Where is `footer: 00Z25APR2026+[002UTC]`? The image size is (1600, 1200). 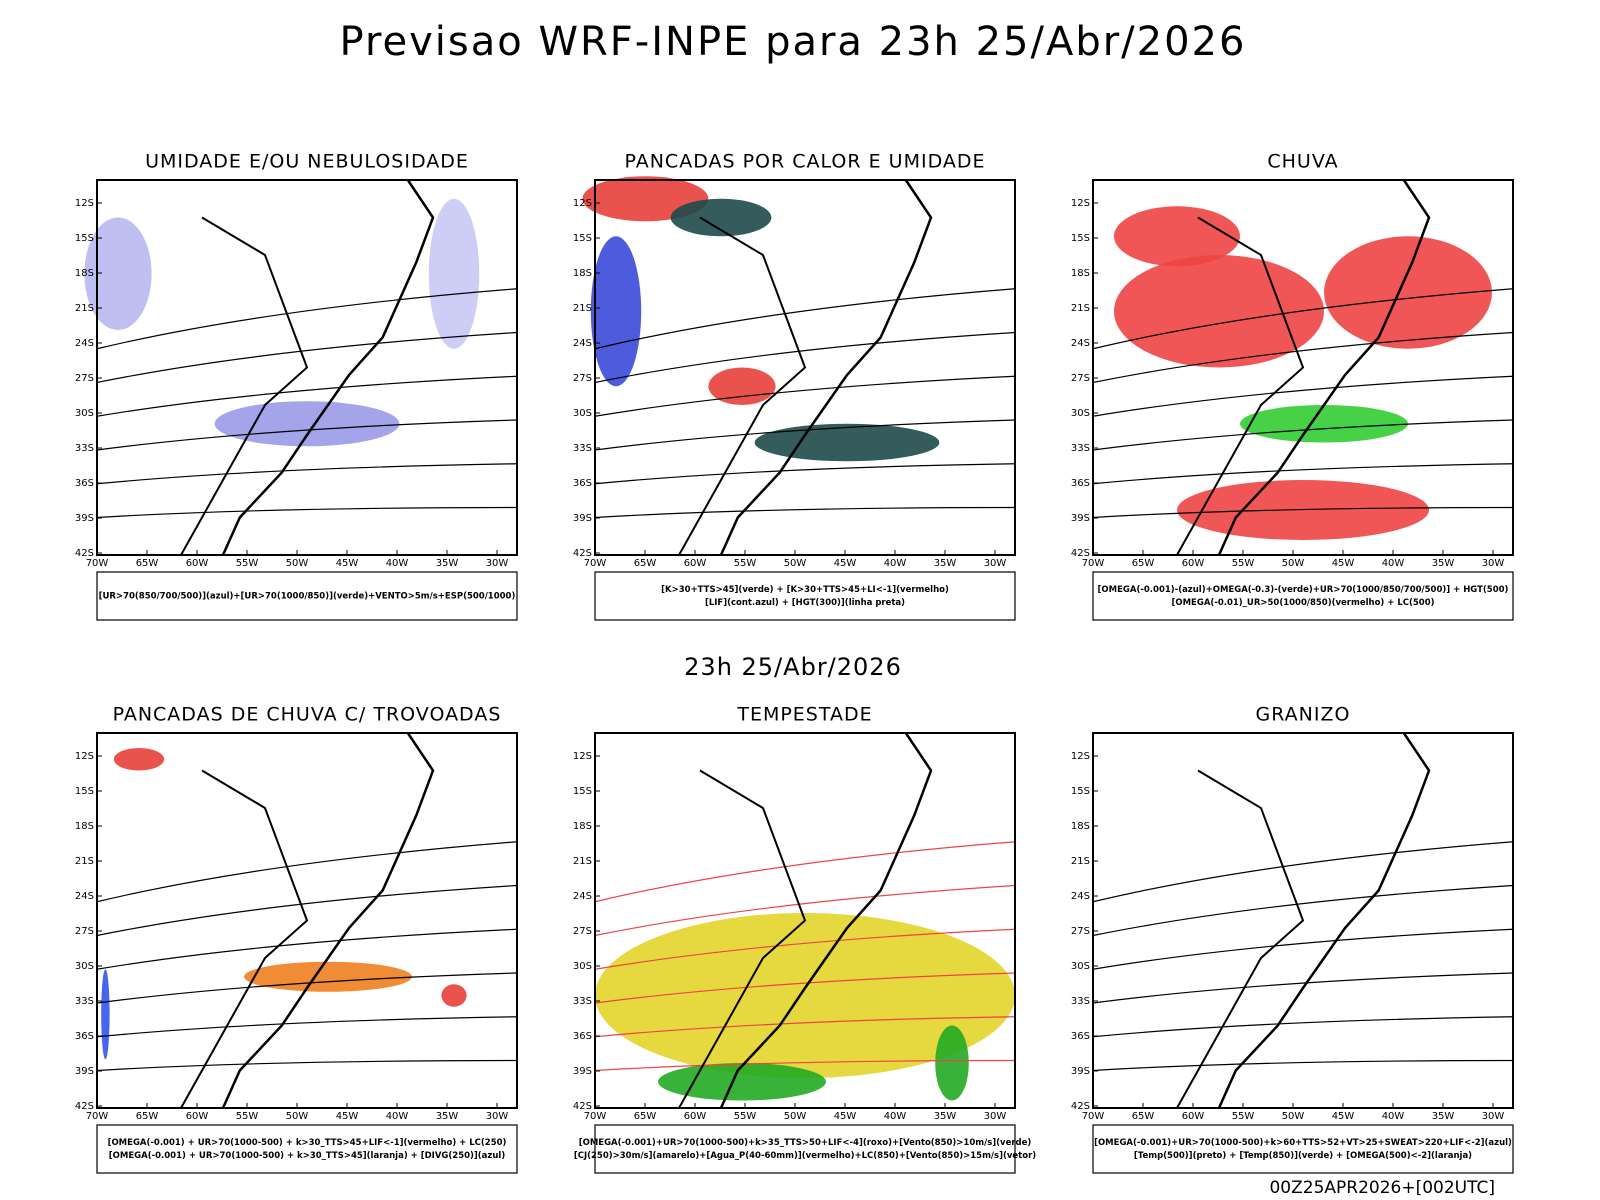 footer: 00Z25APR2026+[002UTC] is located at coordinates (1382, 1188).